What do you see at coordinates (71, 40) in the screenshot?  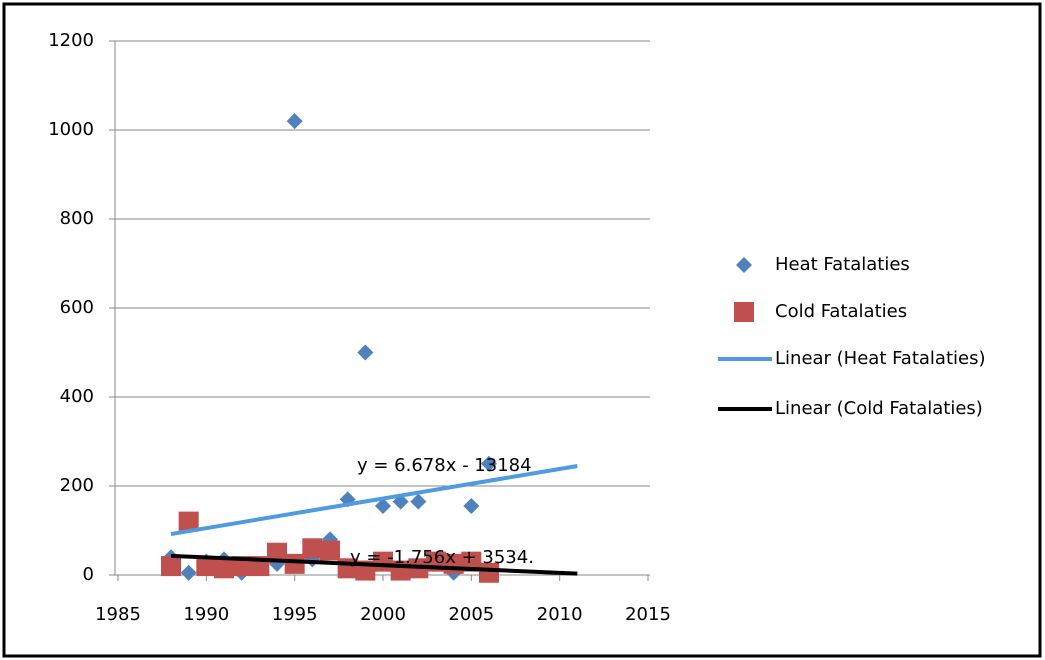 I see `y-tick-label: 1200` at bounding box center [71, 40].